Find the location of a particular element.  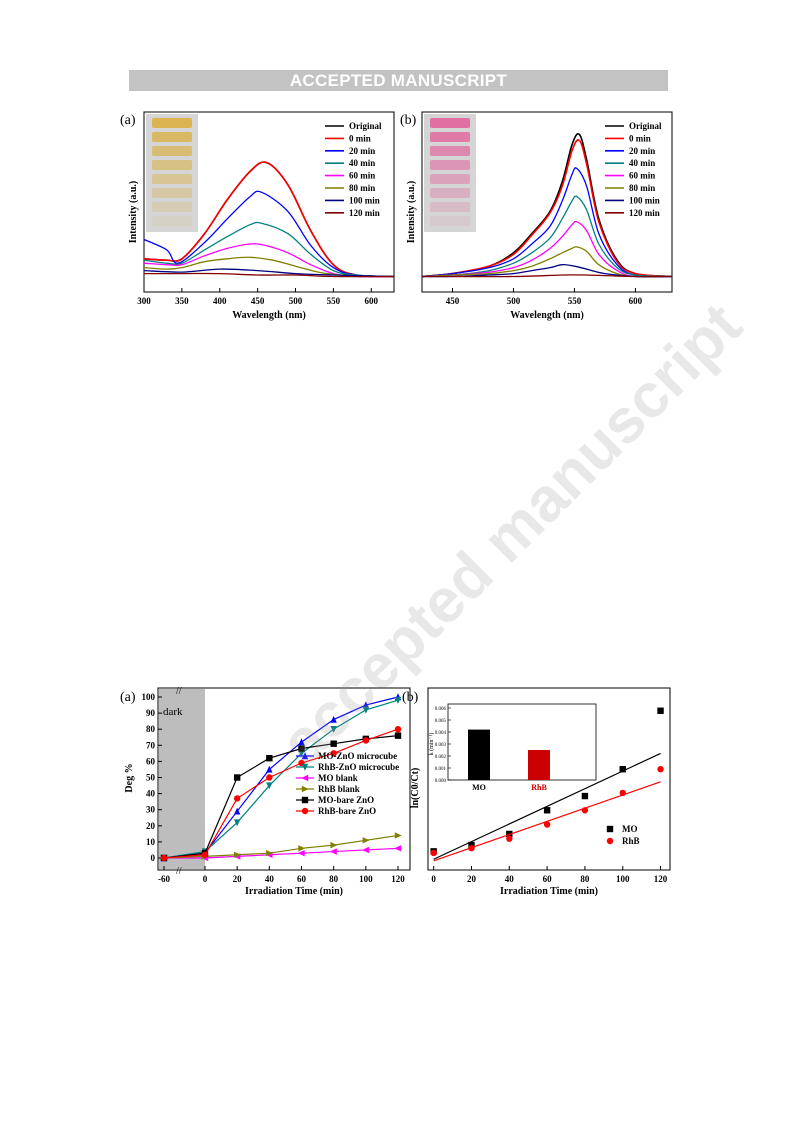

x-tick-label: 40 is located at coordinates (510, 879).